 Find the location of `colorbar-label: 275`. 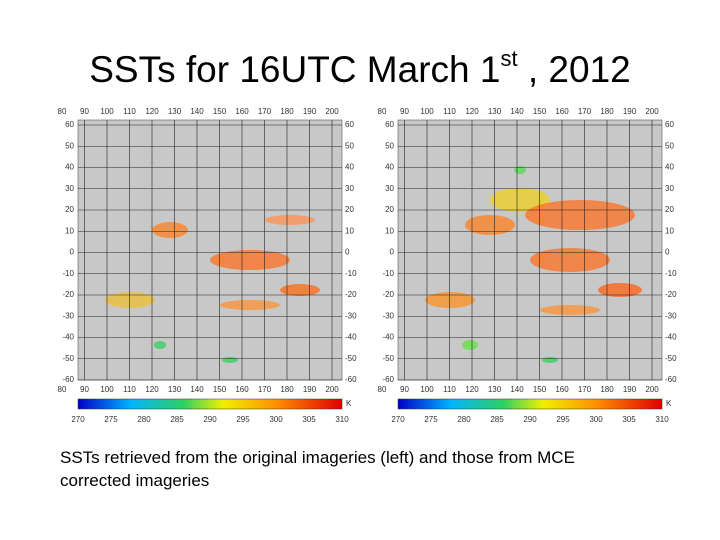

colorbar-label: 275 is located at coordinates (431, 419).